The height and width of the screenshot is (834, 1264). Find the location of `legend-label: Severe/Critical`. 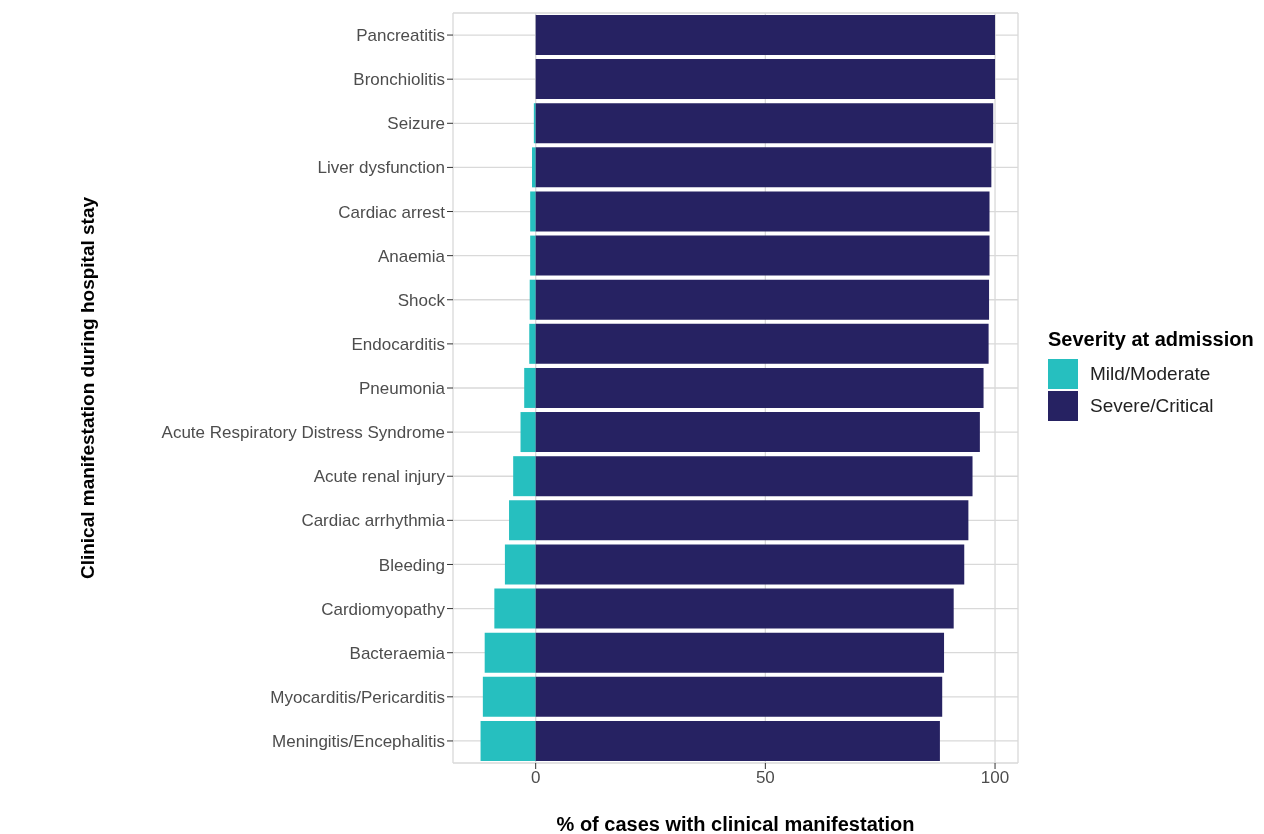

legend-label: Severe/Critical is located at coordinates (1152, 406).